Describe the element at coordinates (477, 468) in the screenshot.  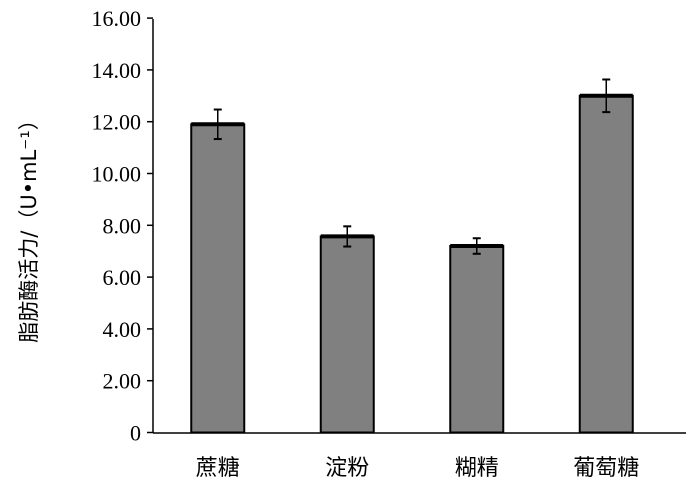
I see `x-category-label: 糊精` at that location.